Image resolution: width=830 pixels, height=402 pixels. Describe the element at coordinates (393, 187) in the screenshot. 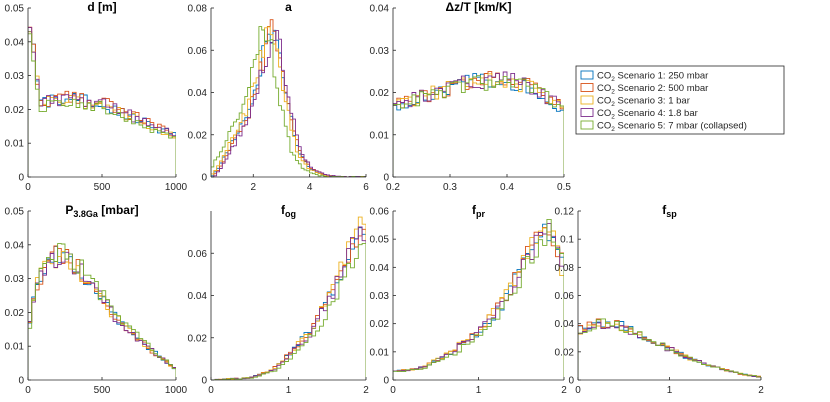

I see `x-tick-label: 0.2` at that location.